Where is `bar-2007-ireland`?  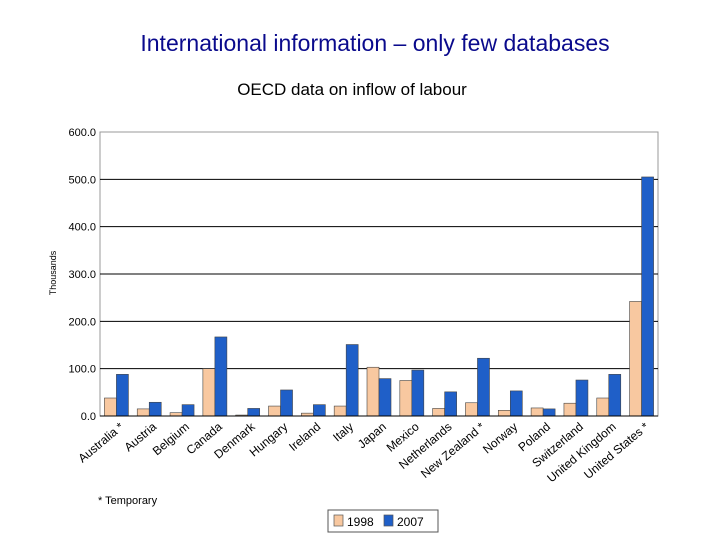 bar-2007-ireland is located at coordinates (319, 410).